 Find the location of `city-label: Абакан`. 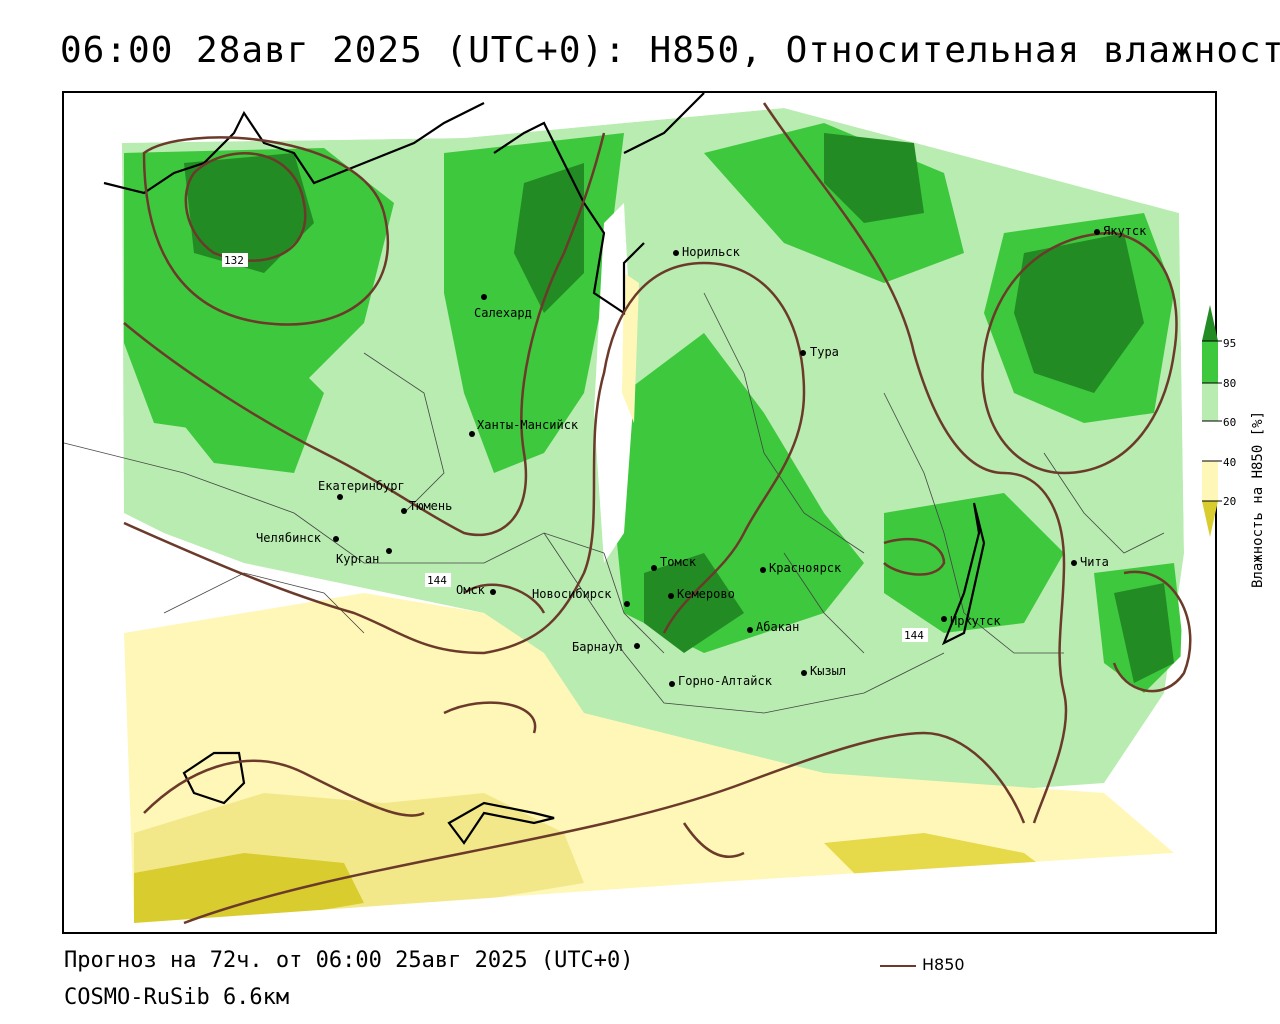

city-label: Абакан is located at coordinates (777, 627).